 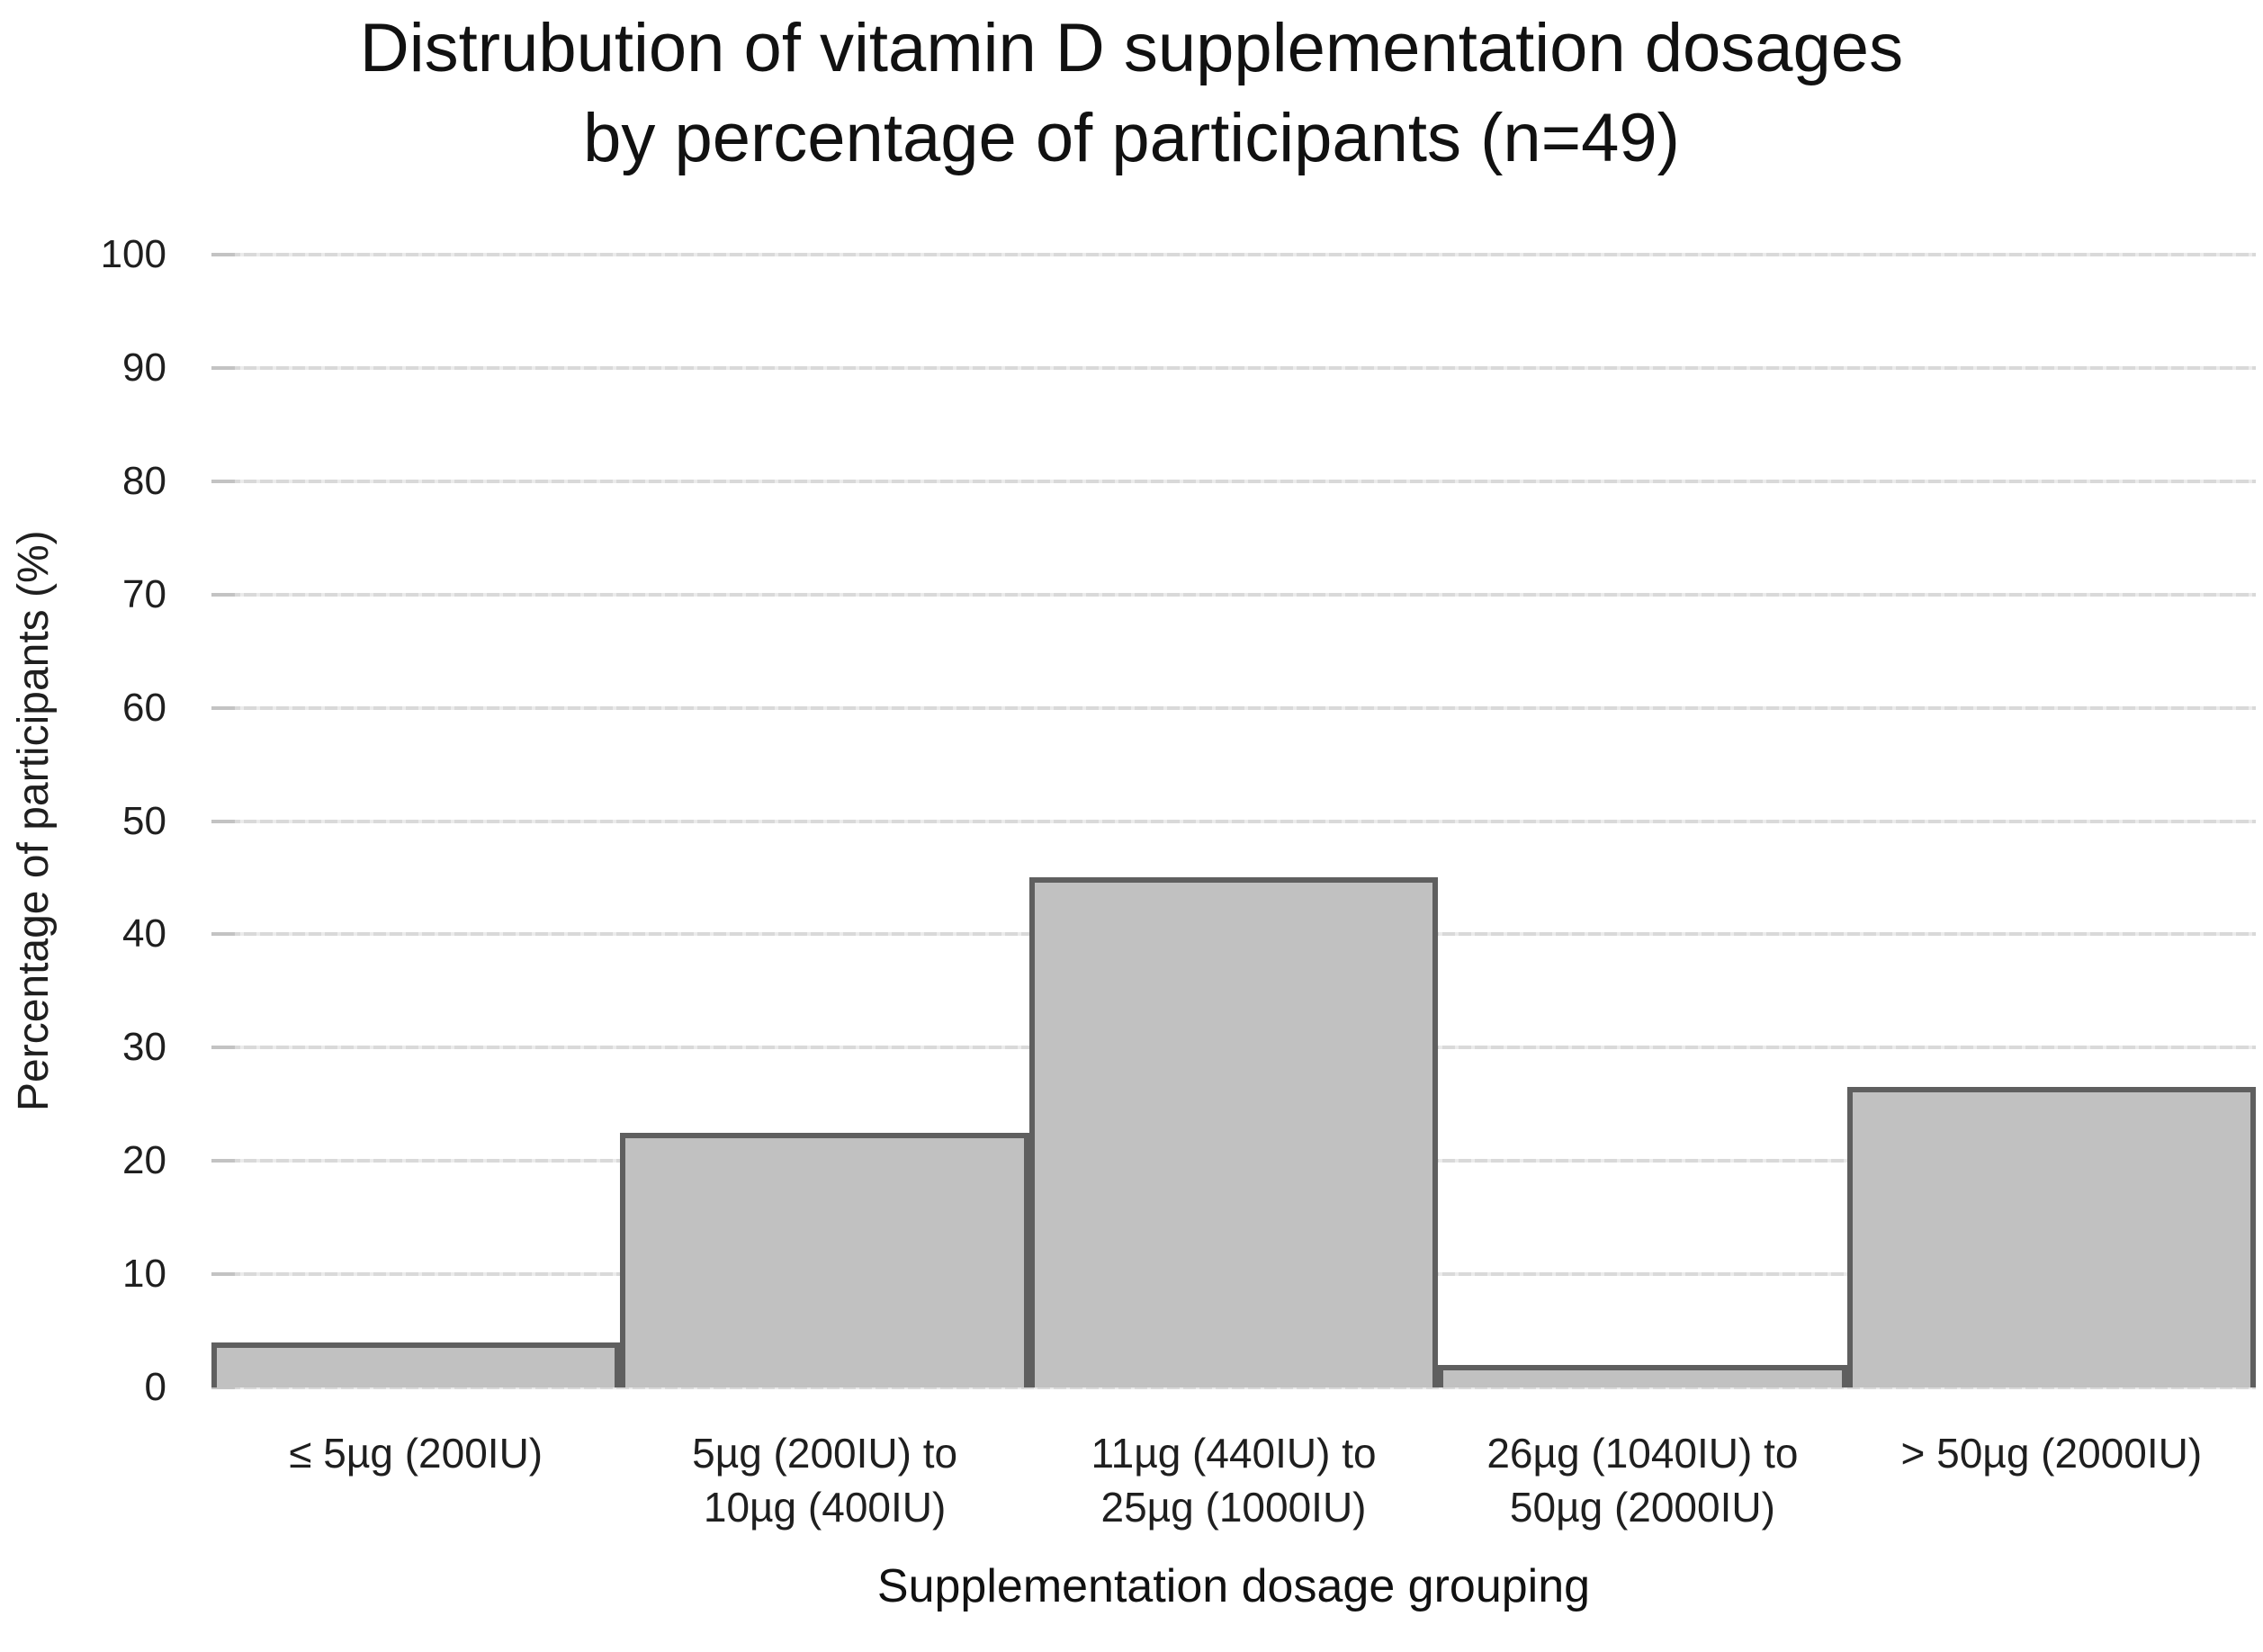 I want to click on y-tick-label-90: 90, so click(x=144, y=367).